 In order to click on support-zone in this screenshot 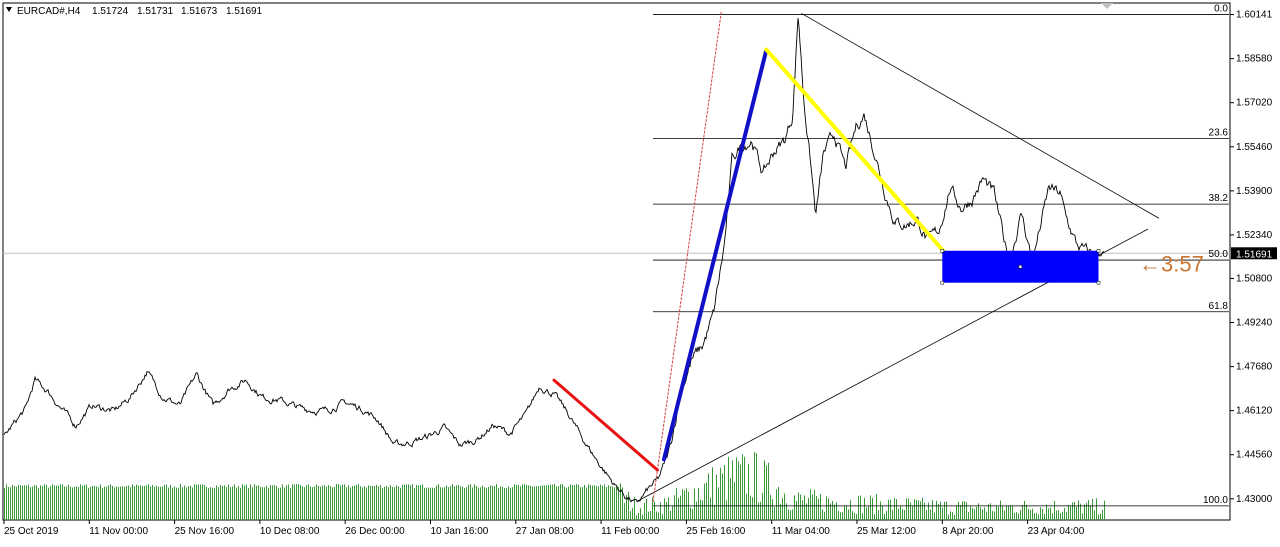, I will do `click(1020, 267)`.